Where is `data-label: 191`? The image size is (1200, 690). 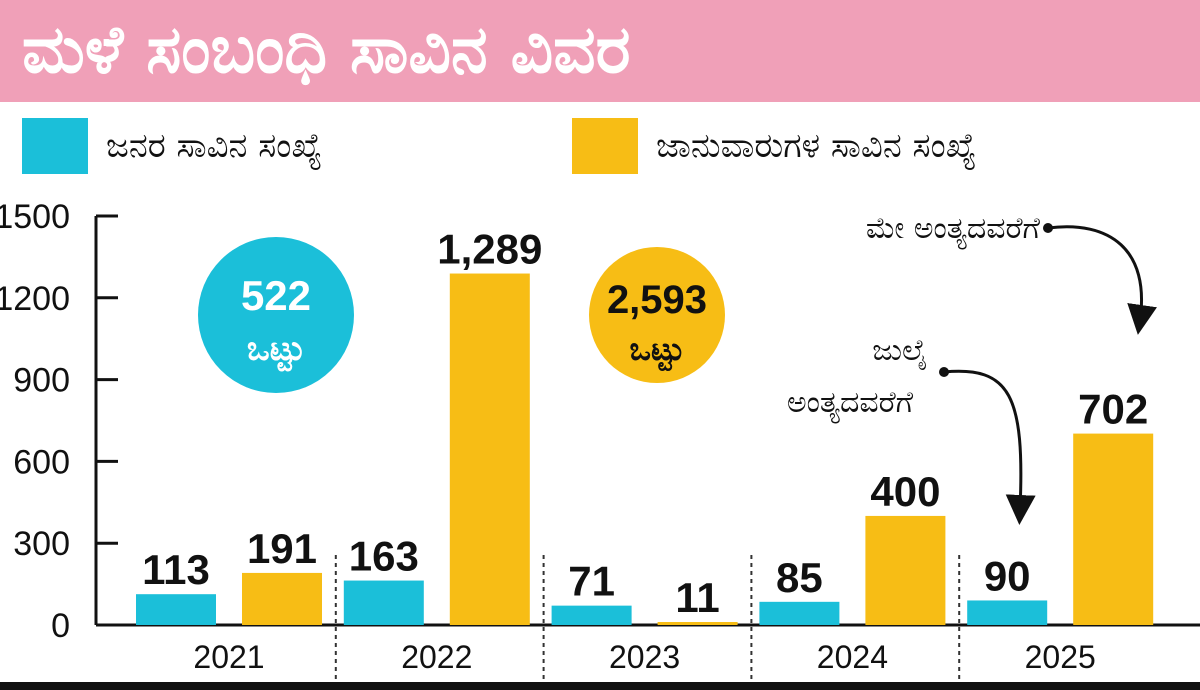 data-label: 191 is located at coordinates (282, 548).